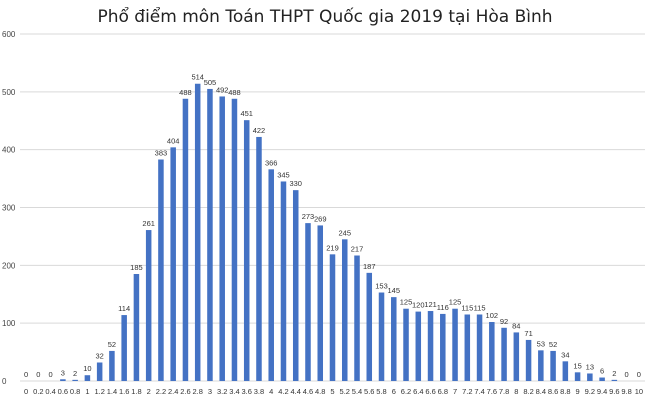 This screenshot has width=650, height=401. What do you see at coordinates (590, 391) in the screenshot?
I see `x-tick-label: 9.2` at bounding box center [590, 391].